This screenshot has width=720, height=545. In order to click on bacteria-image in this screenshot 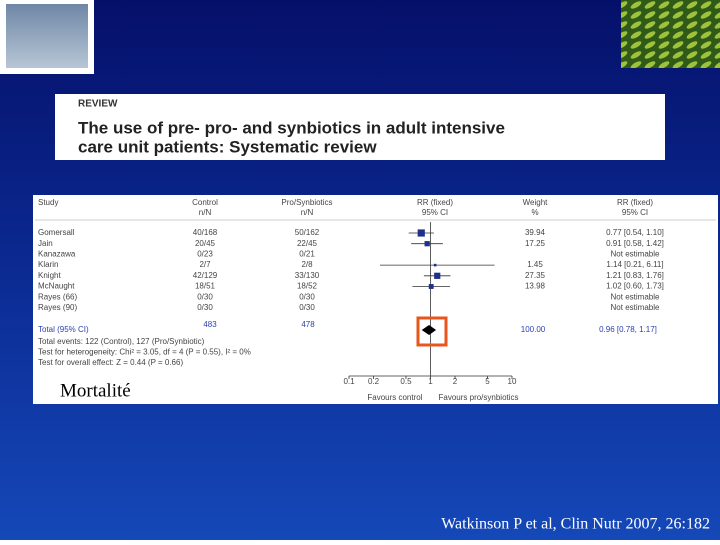, I will do `click(670, 34)`.